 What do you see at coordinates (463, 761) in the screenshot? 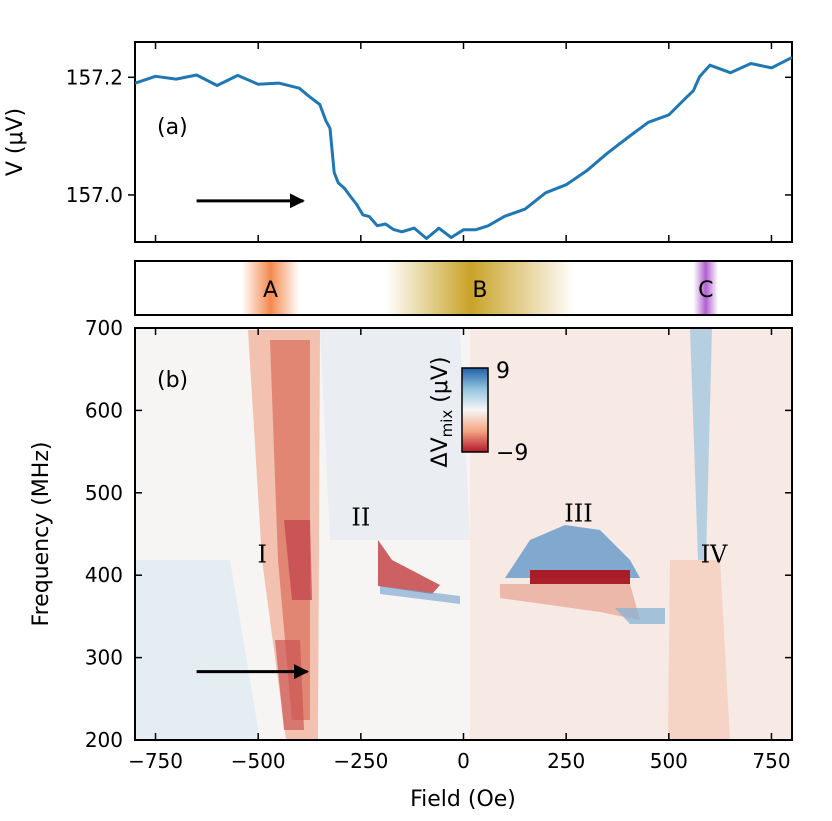
I see `panel-b-x-tick-label: 0` at bounding box center [463, 761].